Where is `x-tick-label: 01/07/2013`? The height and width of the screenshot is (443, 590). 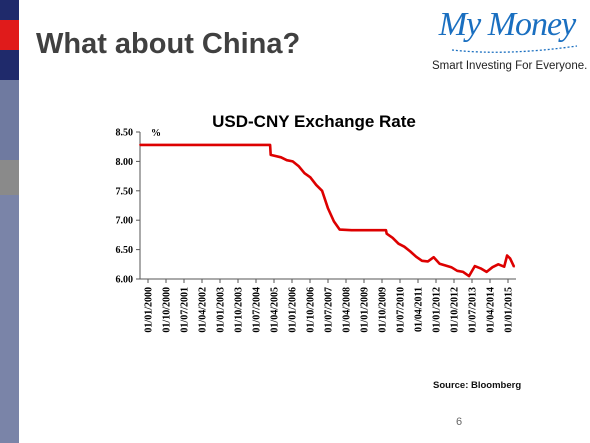
x-tick-label: 01/07/2013 is located at coordinates (473, 310).